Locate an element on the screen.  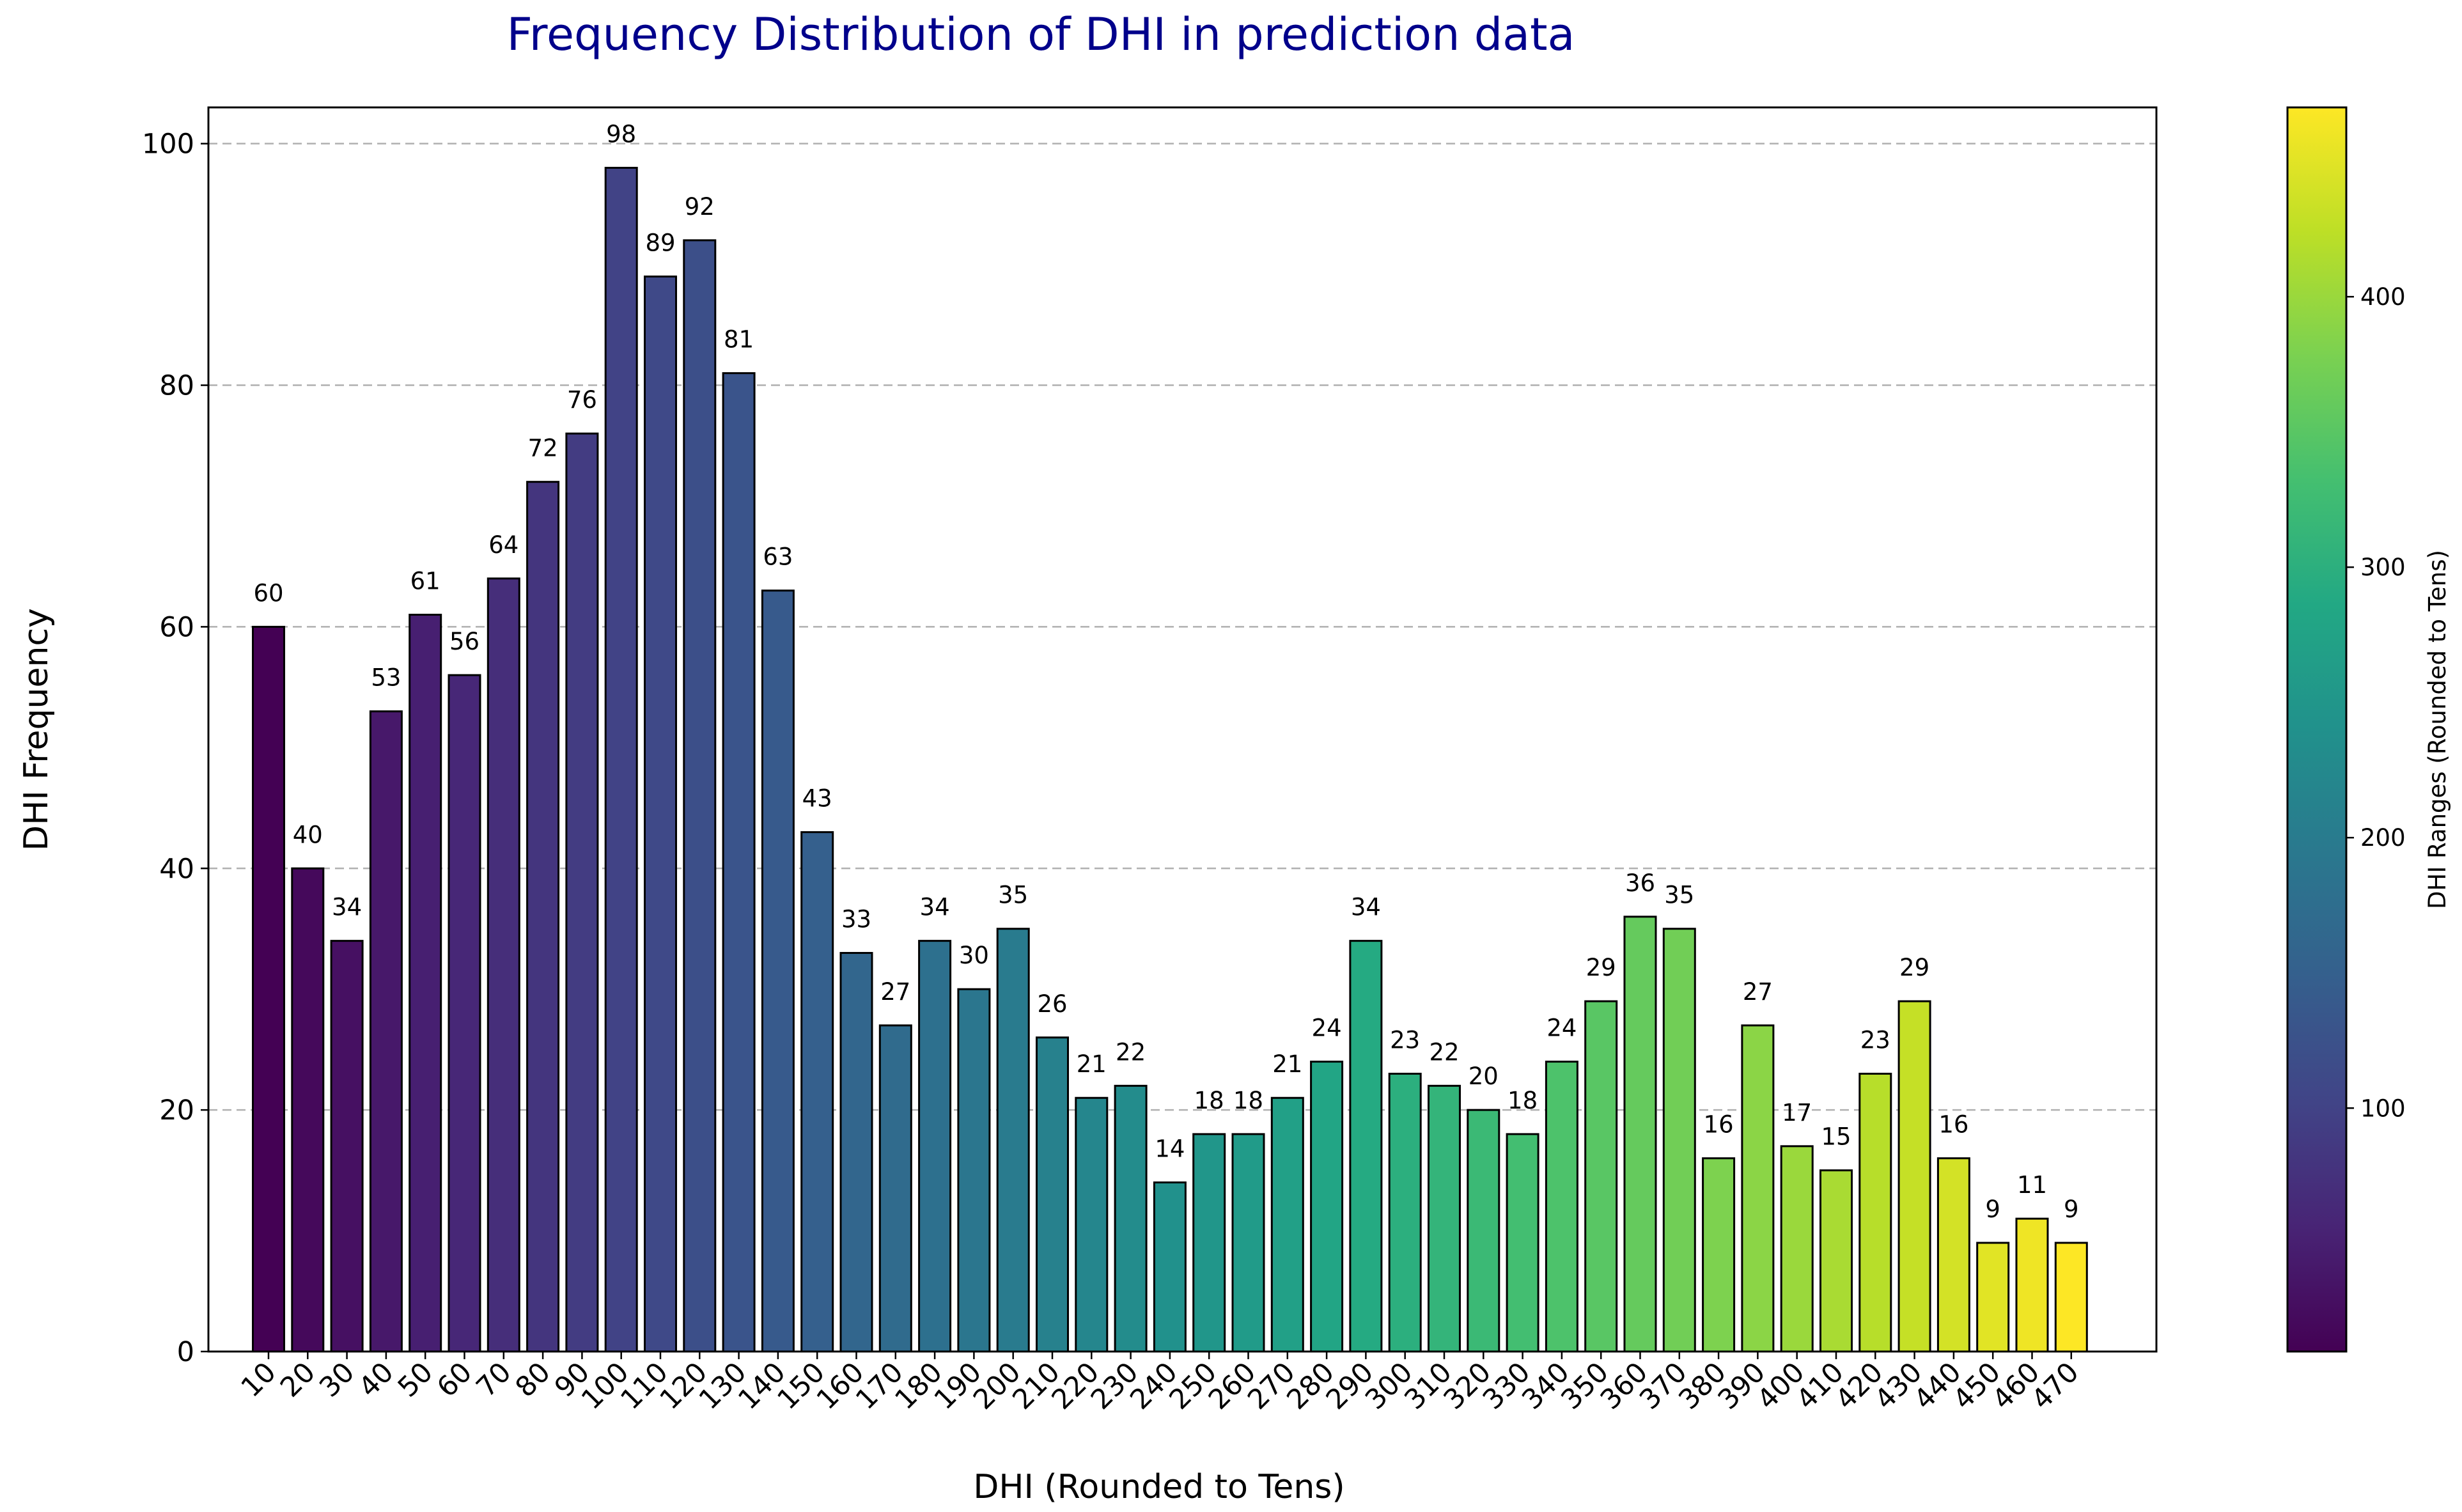
bar-value-label: 63 is located at coordinates (778, 557).